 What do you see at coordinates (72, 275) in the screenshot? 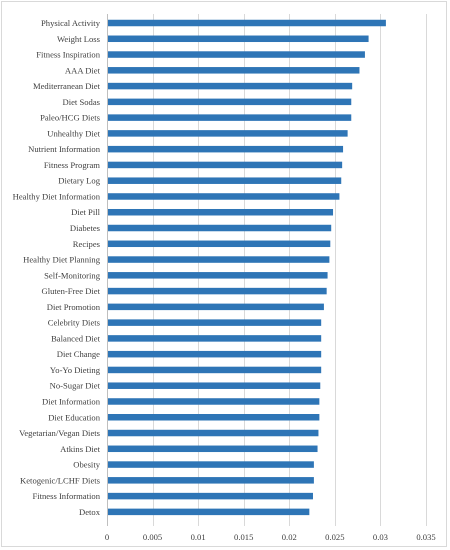
I see `category-label: Self-Monitoring` at bounding box center [72, 275].